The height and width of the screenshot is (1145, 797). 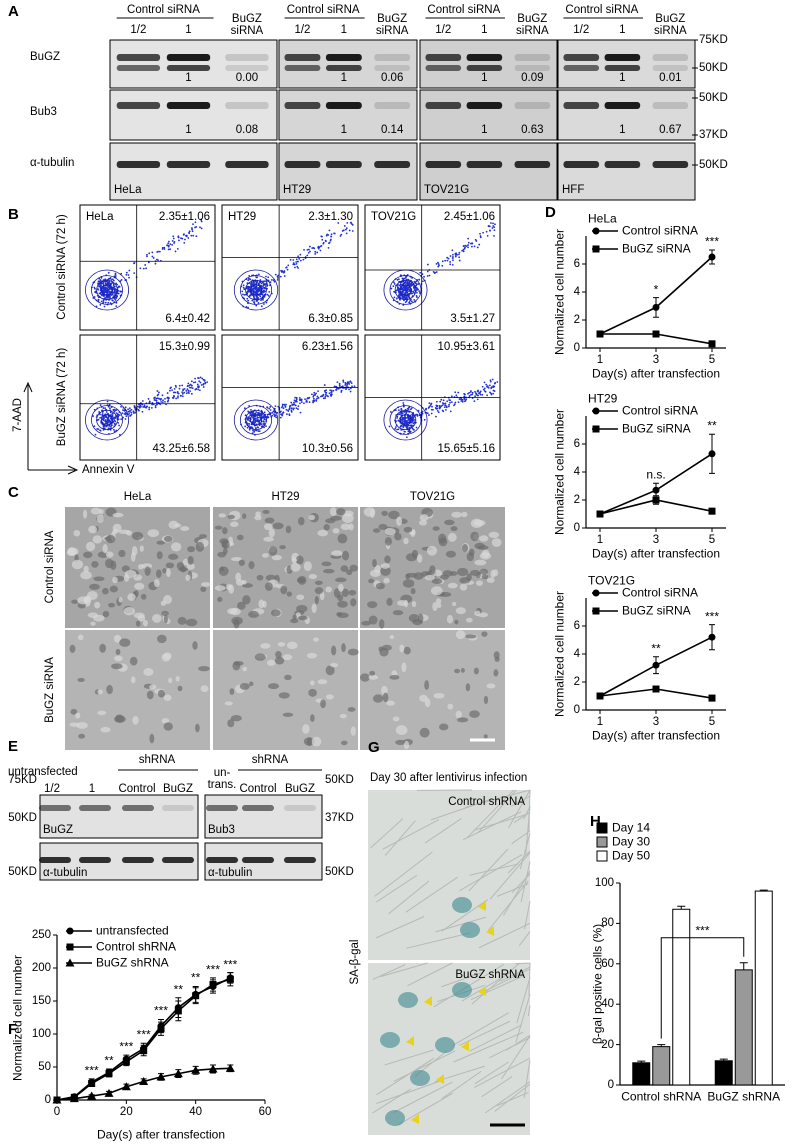 I want to click on data-point, so click(x=712, y=511).